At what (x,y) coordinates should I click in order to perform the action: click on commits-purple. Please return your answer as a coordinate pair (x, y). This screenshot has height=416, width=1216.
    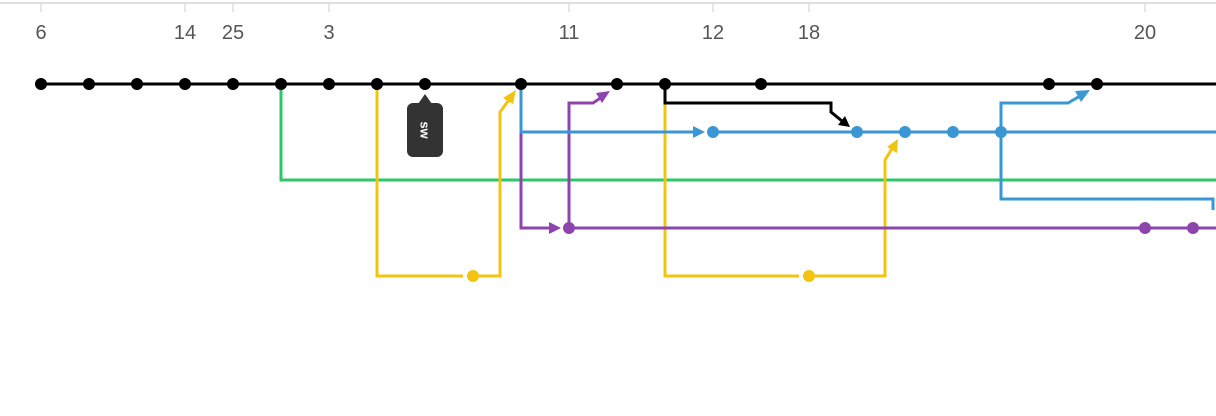
    Looking at the image, I should click on (881, 228).